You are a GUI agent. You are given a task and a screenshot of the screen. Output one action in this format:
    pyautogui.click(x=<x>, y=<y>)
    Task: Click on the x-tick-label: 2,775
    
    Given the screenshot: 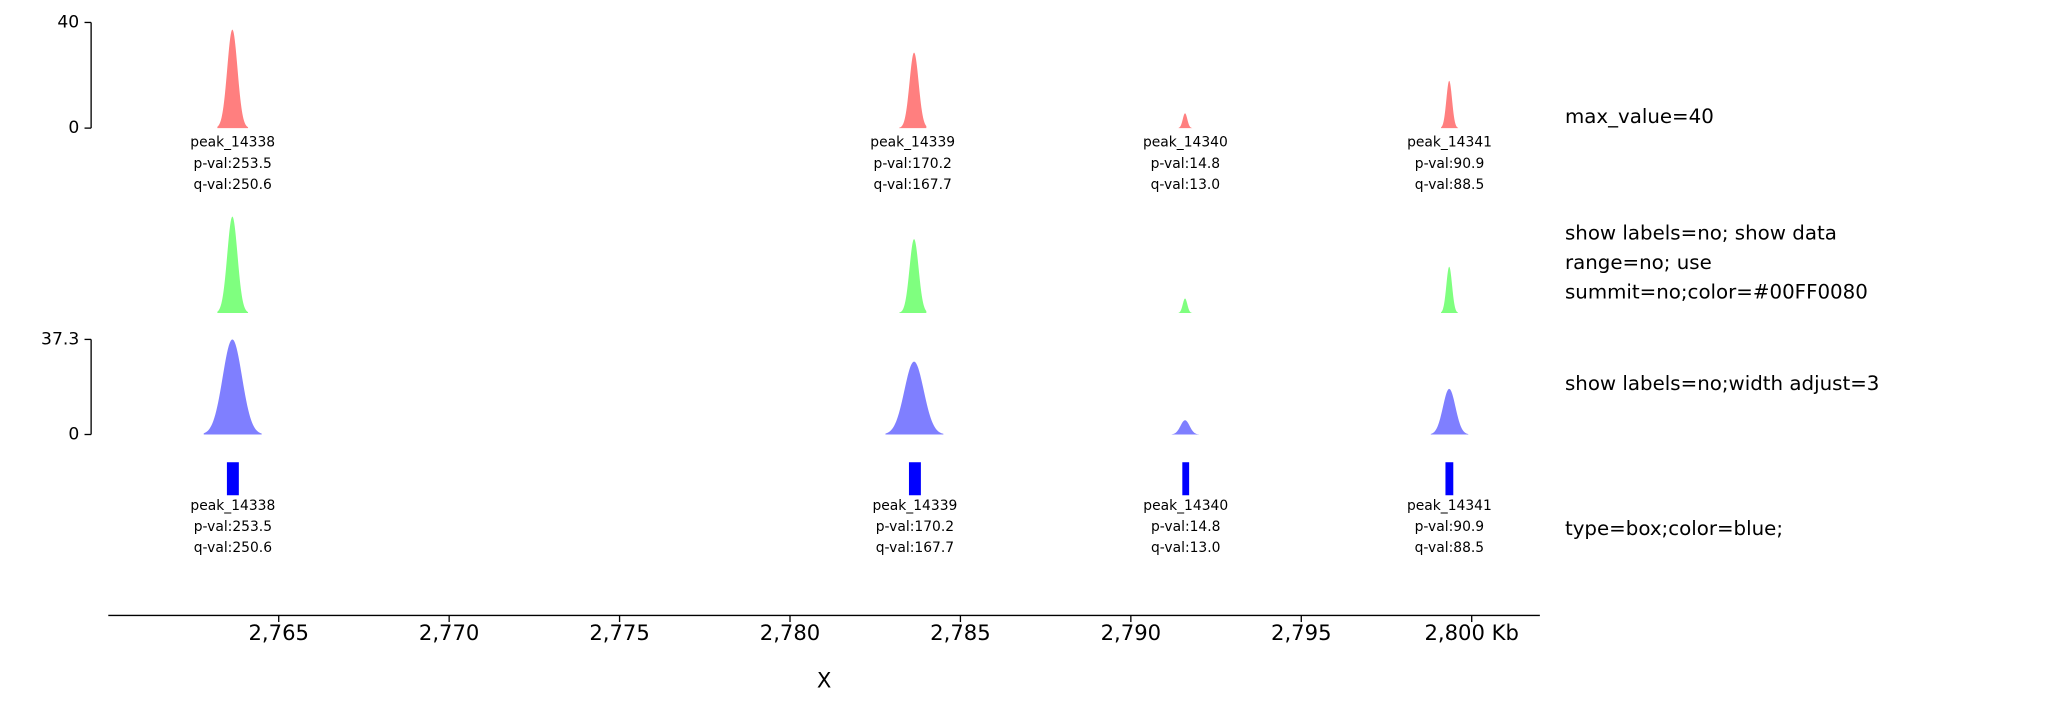 What is the action you would take?
    pyautogui.click(x=619, y=632)
    